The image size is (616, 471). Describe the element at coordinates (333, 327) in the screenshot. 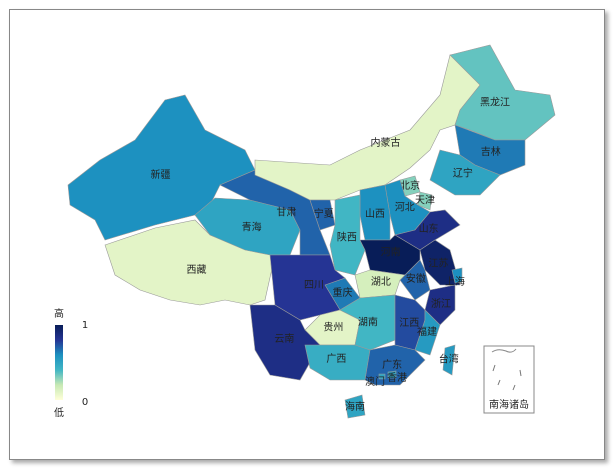

I see `region-label: 贵州` at that location.